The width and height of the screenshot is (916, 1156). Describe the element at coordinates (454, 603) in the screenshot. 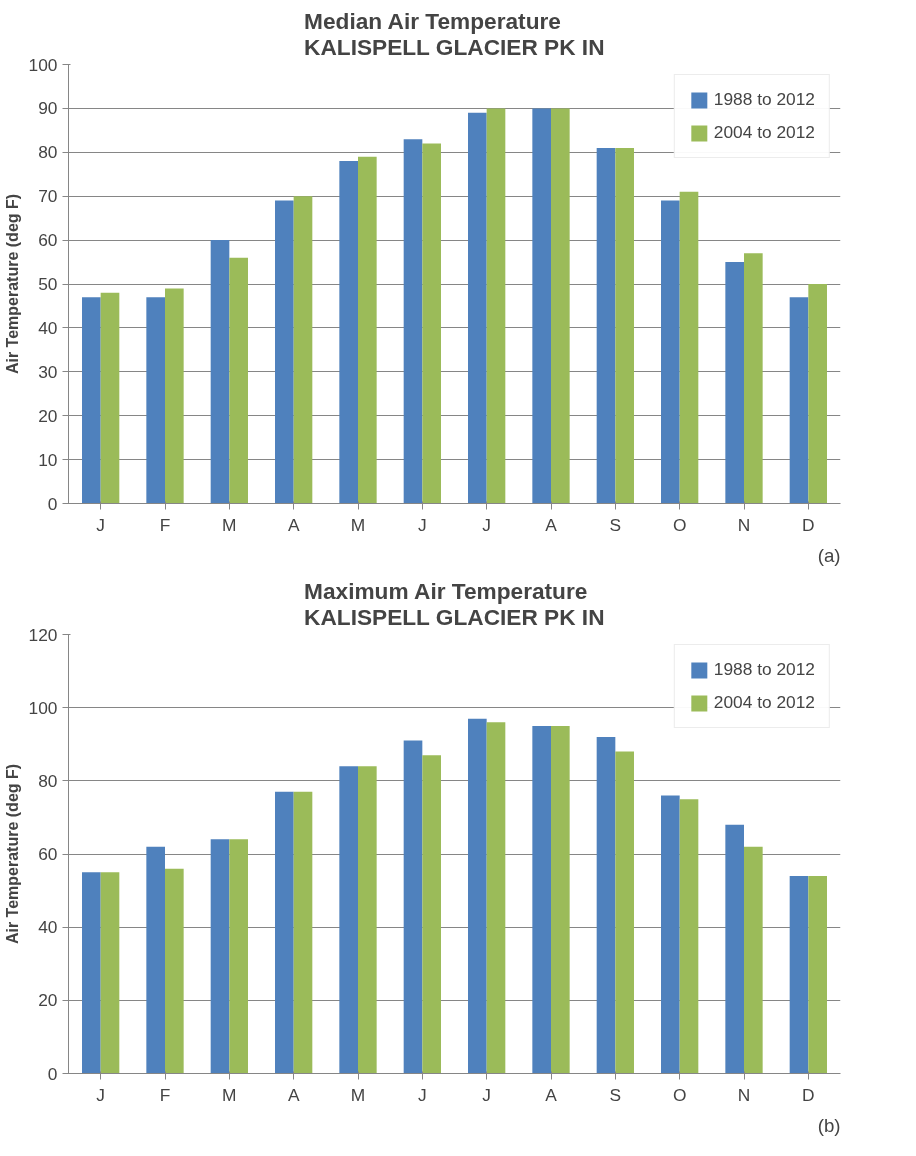

I see `chart-title: Maximum Air Temperature KALISPELL GLACIER PK IN` at that location.